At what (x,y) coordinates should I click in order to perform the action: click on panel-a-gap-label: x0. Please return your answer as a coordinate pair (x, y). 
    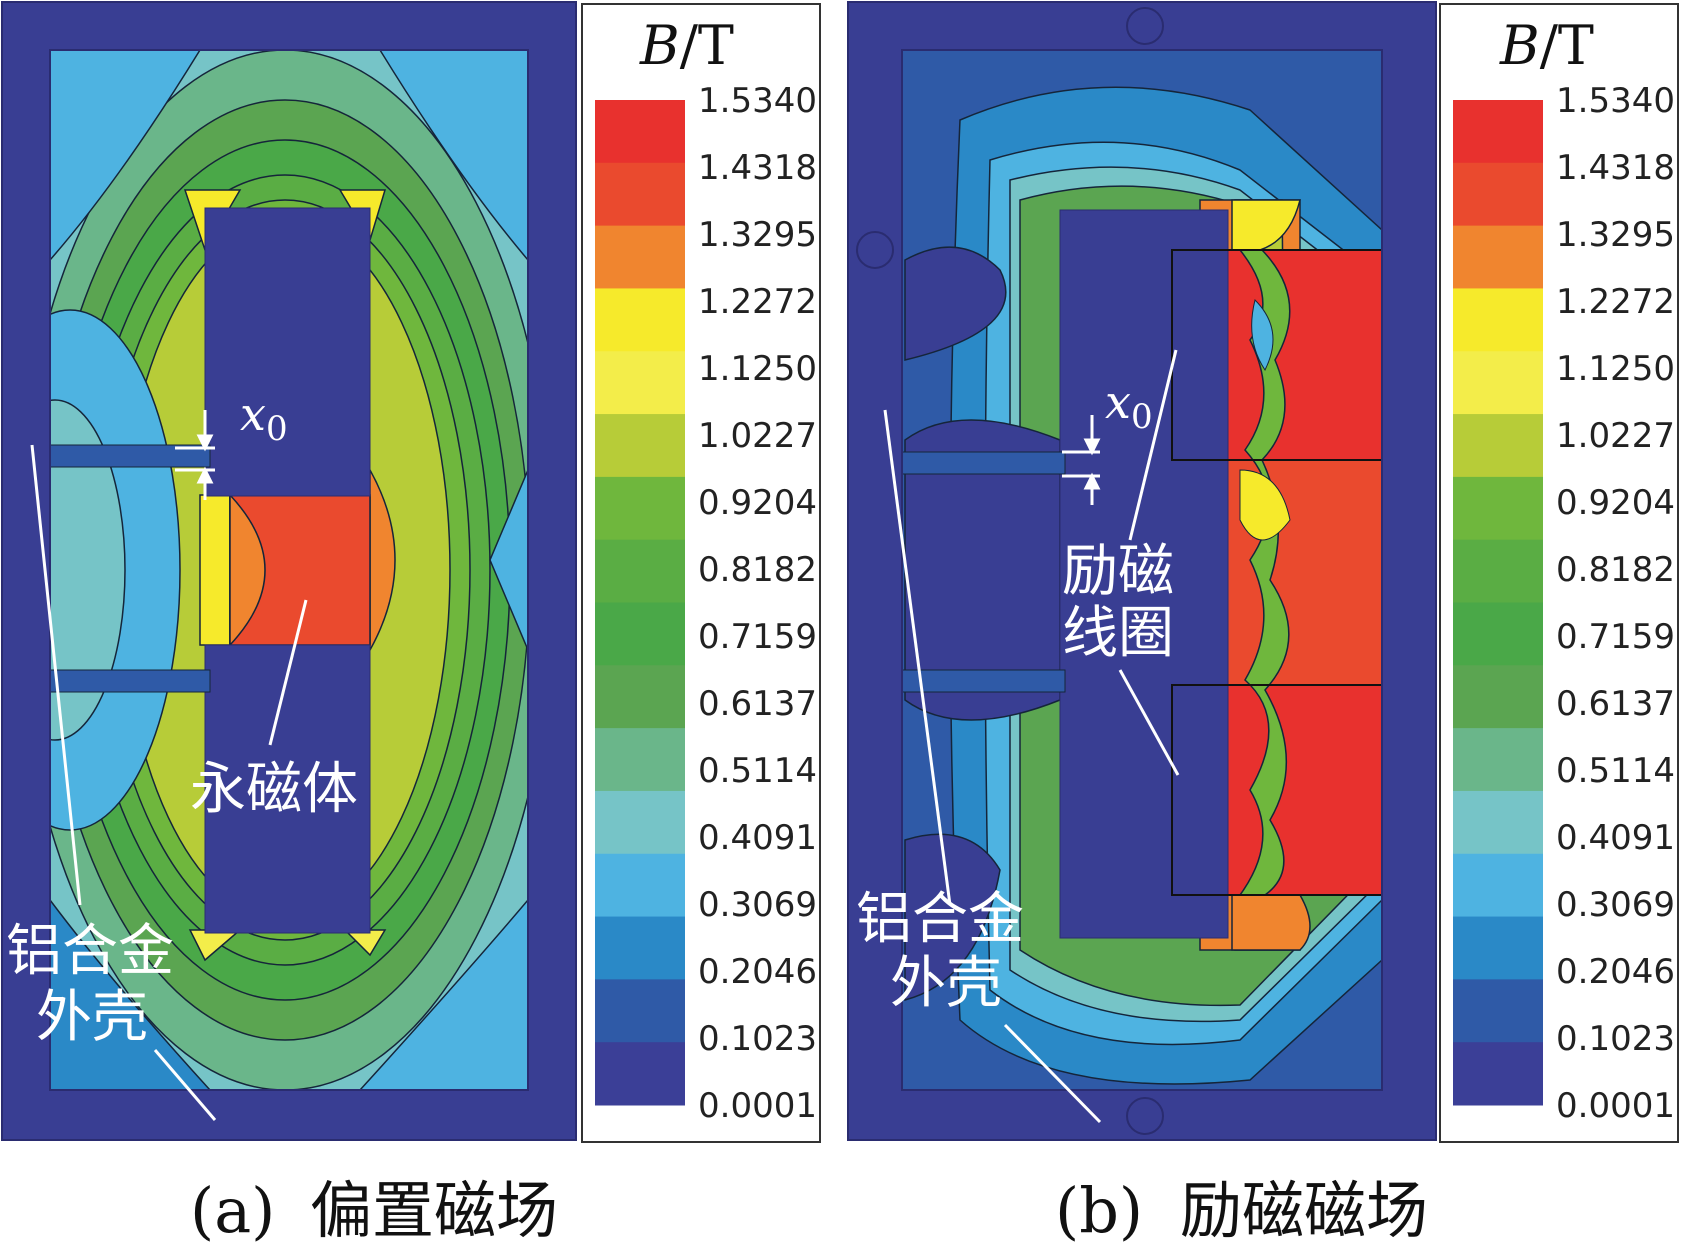
    Looking at the image, I should click on (264, 418).